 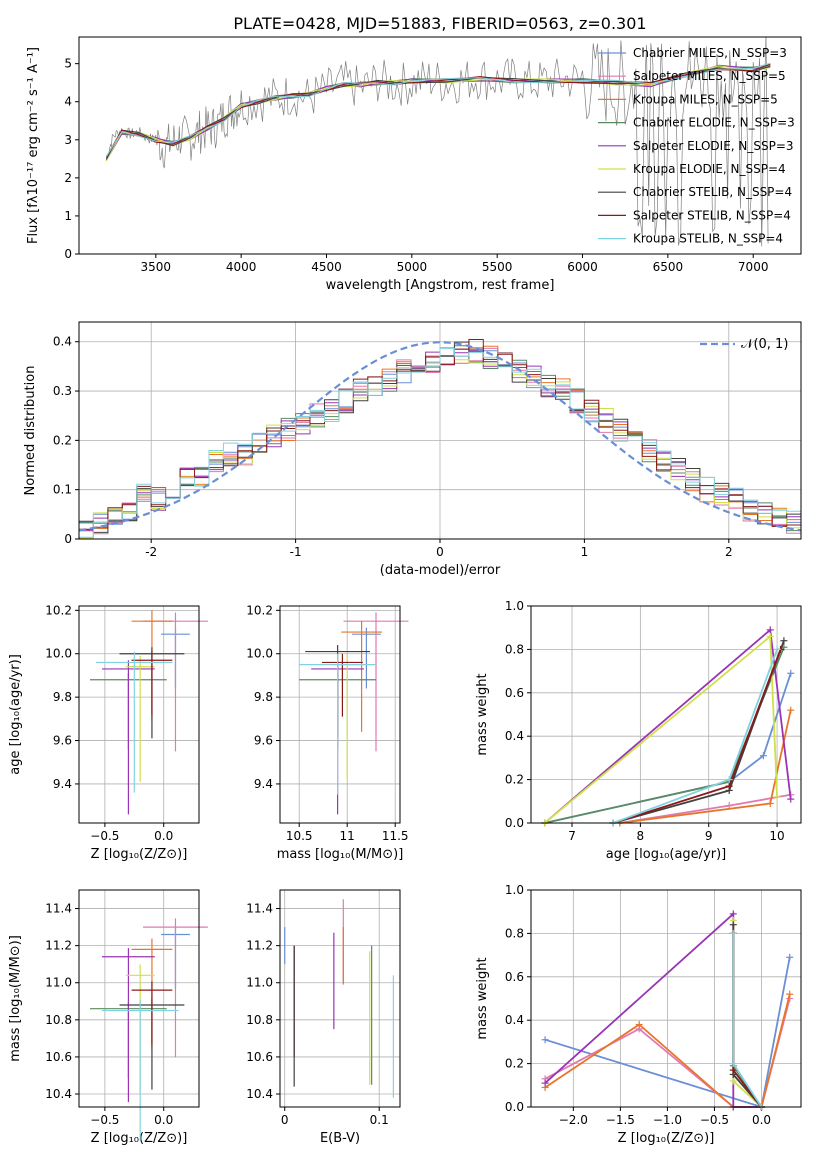 What do you see at coordinates (58, 654) in the screenshot?
I see `y-tick-label: 10.0` at bounding box center [58, 654].